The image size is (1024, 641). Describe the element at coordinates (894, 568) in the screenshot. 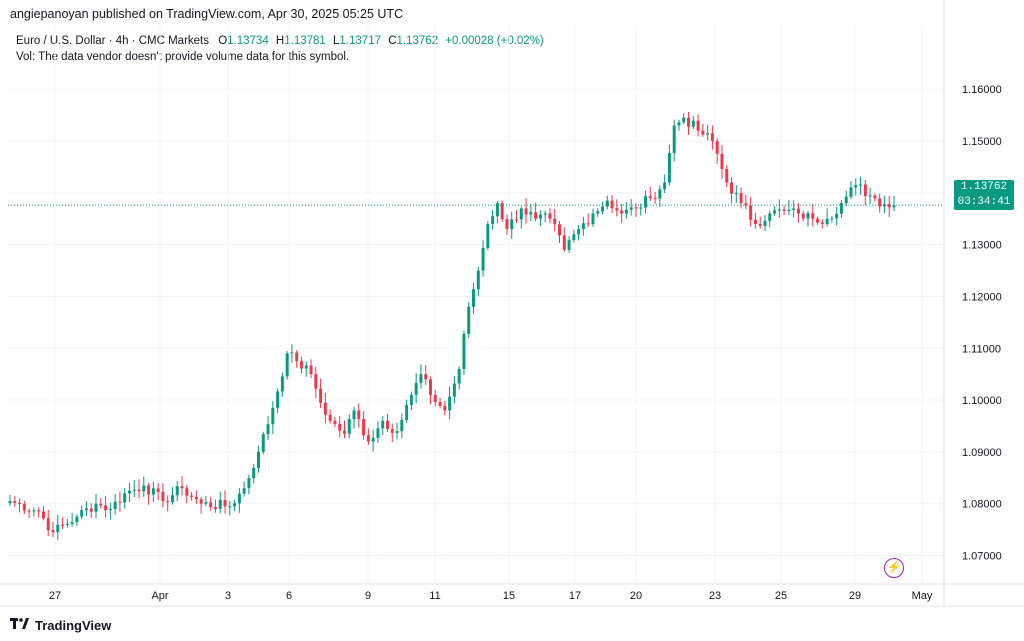

I see `lightning-bolt-icon: ⚡` at that location.